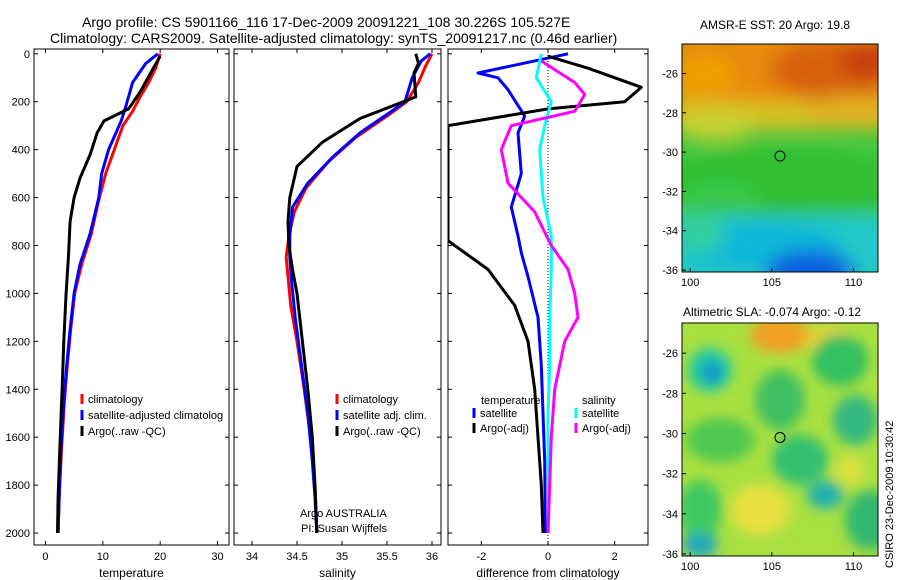  What do you see at coordinates (772, 312) in the screenshot?
I see `sla-title: Altimetric SLA: -0.074 Argo: -0.12` at bounding box center [772, 312].